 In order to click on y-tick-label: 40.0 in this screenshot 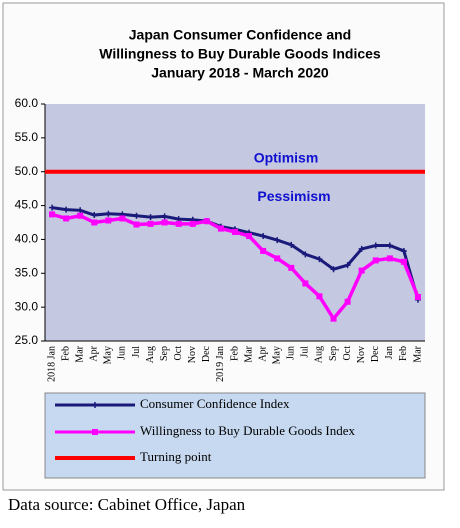, I will do `click(27, 239)`.